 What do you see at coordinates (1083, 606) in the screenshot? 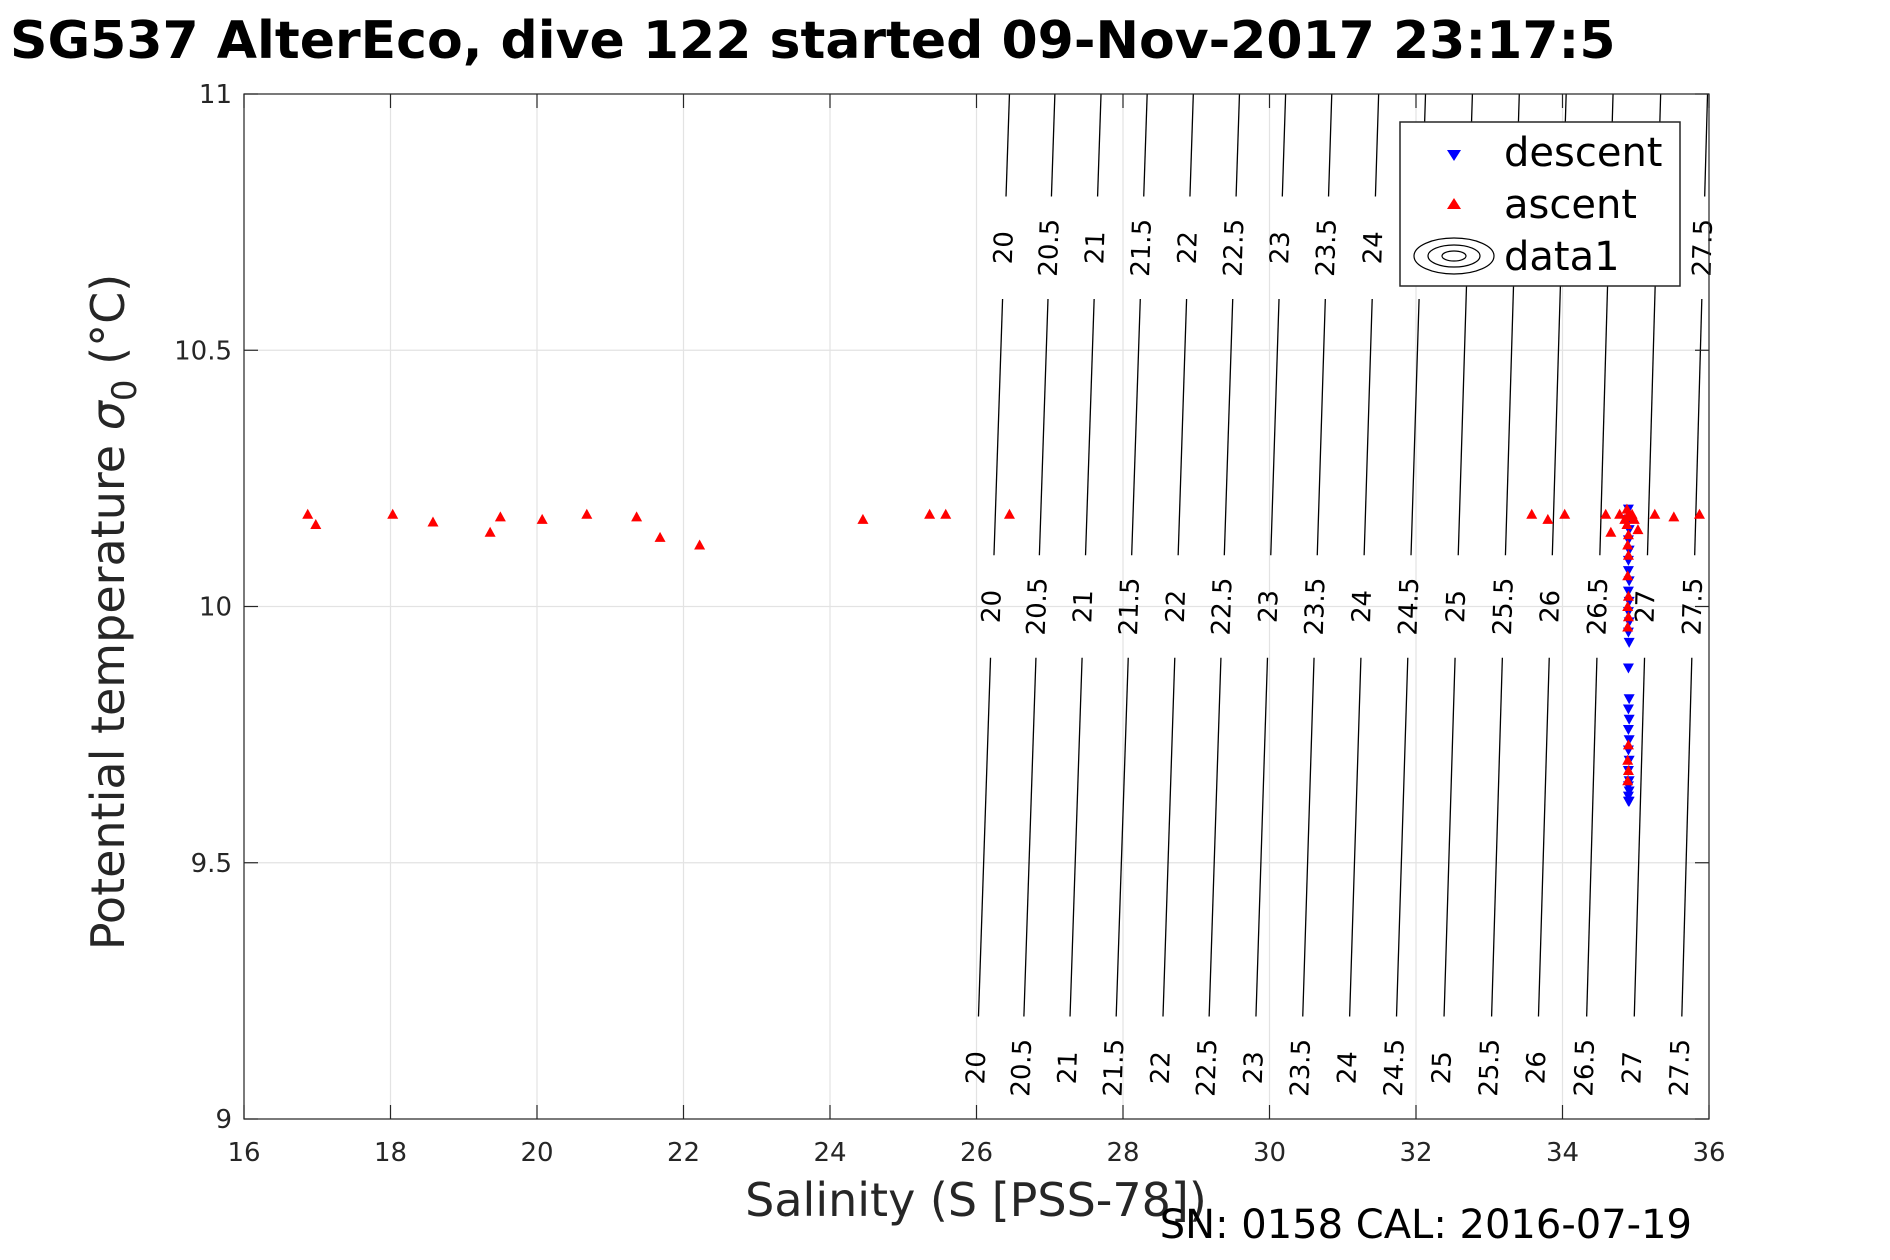
I see `contour-label: 21` at bounding box center [1083, 606].